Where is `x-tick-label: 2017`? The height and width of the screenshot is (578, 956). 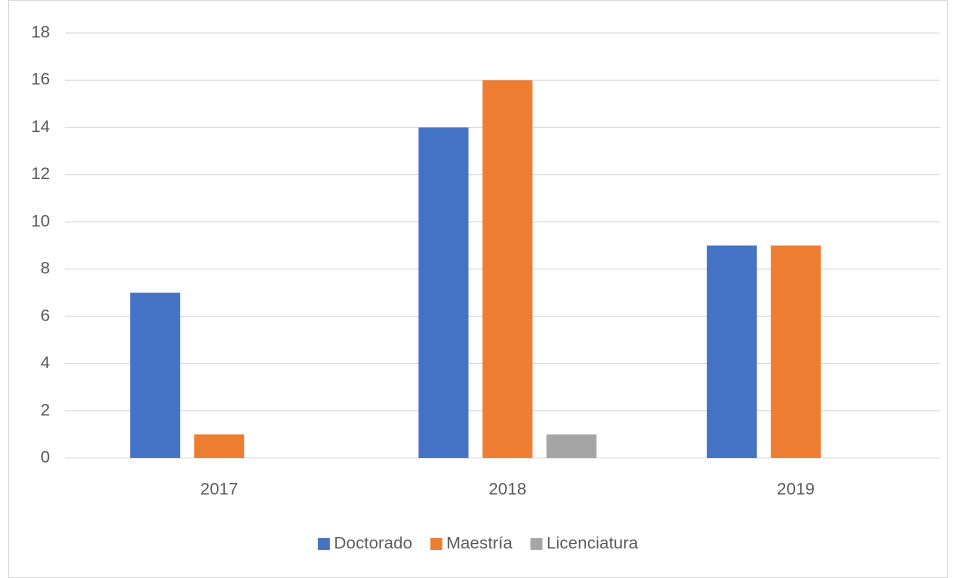
x-tick-label: 2017 is located at coordinates (219, 488).